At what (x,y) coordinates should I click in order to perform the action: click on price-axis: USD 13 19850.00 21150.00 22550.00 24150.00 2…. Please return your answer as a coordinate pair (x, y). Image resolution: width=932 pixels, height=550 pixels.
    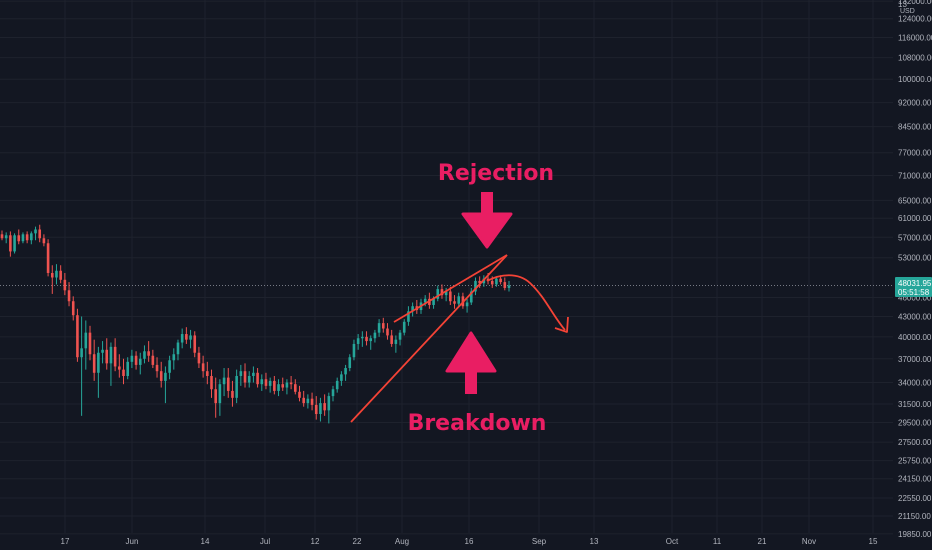
    Looking at the image, I should click on (915, 269).